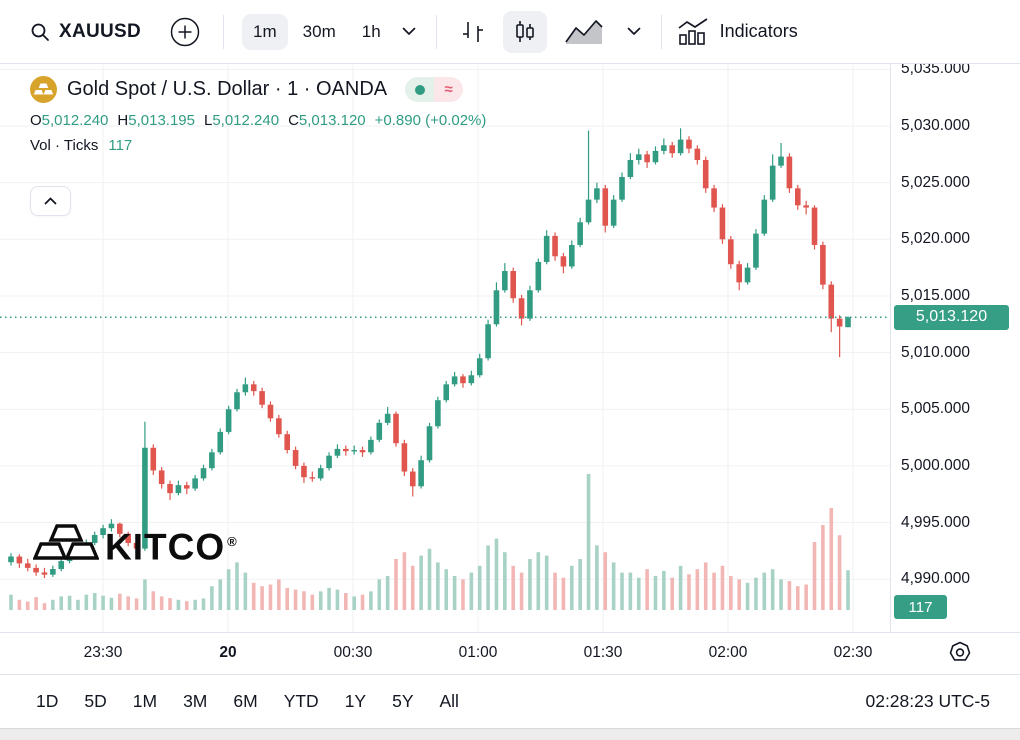 The height and width of the screenshot is (740, 1020). What do you see at coordinates (935, 409) in the screenshot?
I see `price-axis-label: 5,005.000` at bounding box center [935, 409].